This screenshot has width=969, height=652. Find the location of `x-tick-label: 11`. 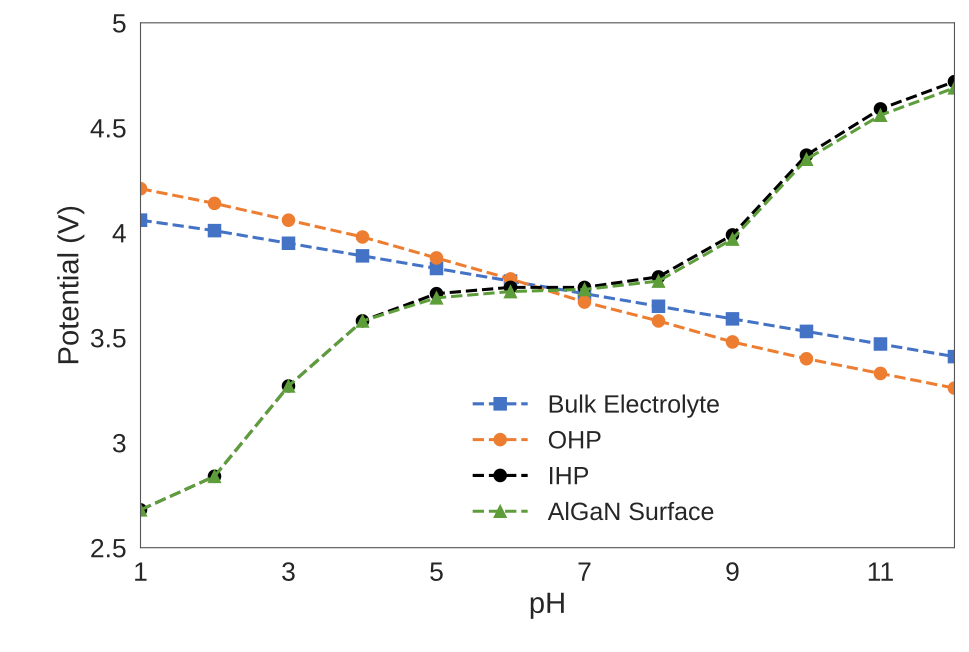

x-tick-label: 11 is located at coordinates (880, 571).